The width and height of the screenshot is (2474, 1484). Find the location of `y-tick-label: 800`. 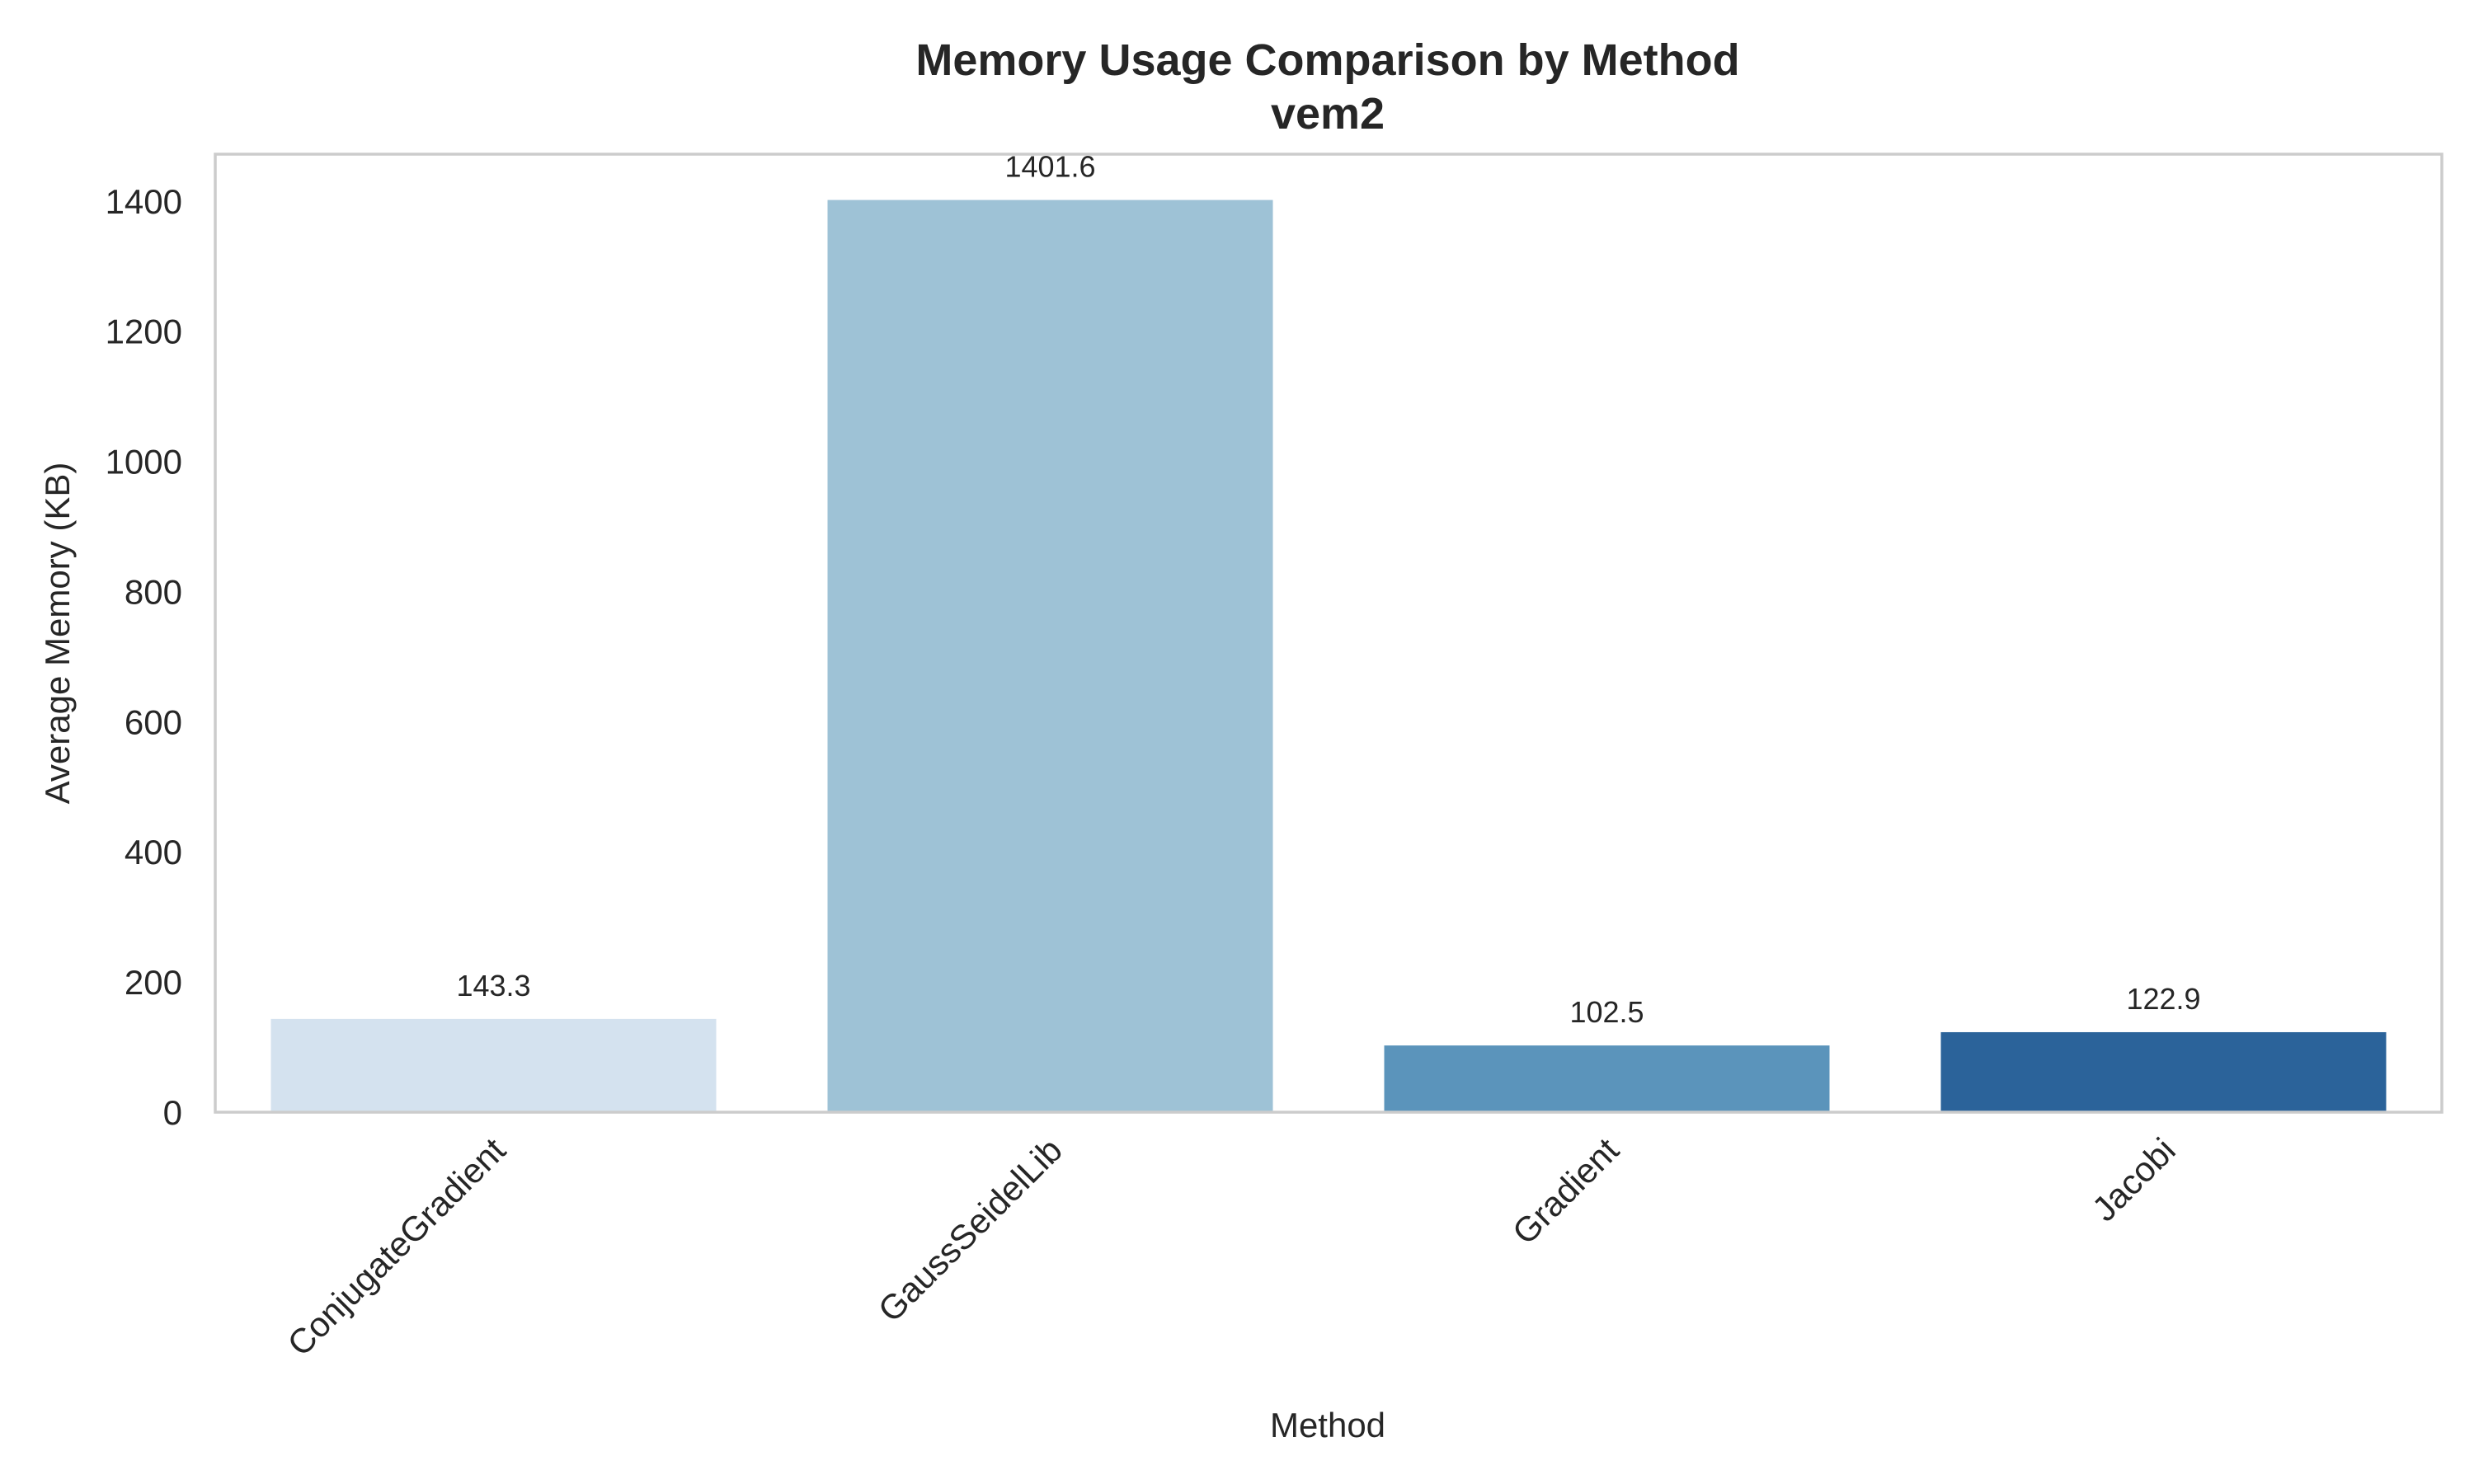

y-tick-label: 800 is located at coordinates (153, 591).